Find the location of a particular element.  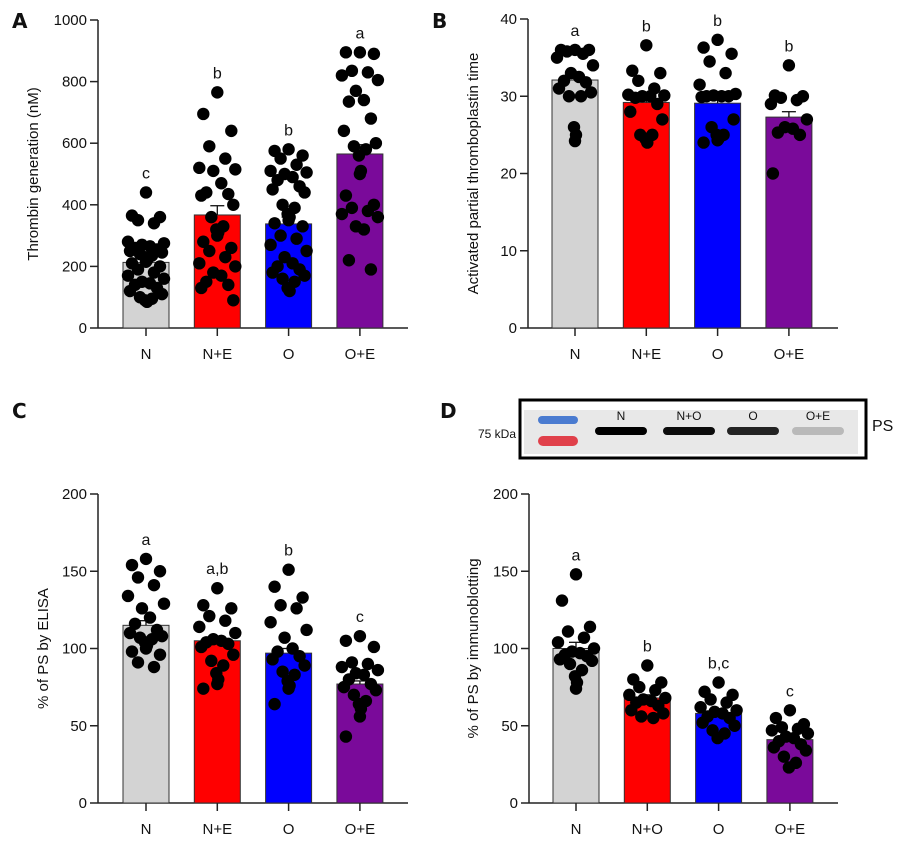

lane-label: O+E is located at coordinates (818, 416).